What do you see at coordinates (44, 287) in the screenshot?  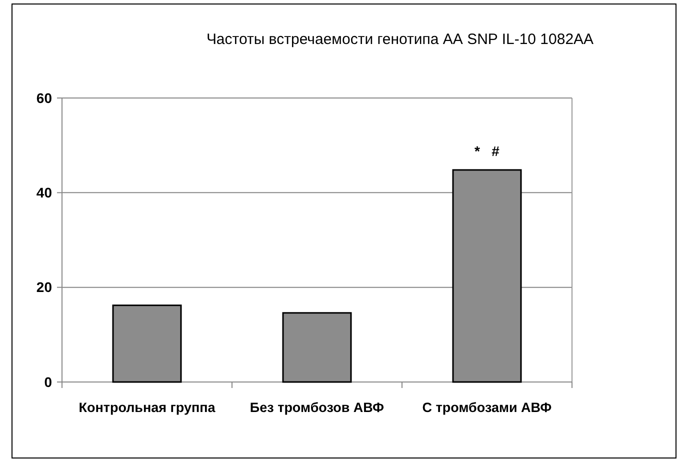 I see `y-tick-label: 20` at bounding box center [44, 287].